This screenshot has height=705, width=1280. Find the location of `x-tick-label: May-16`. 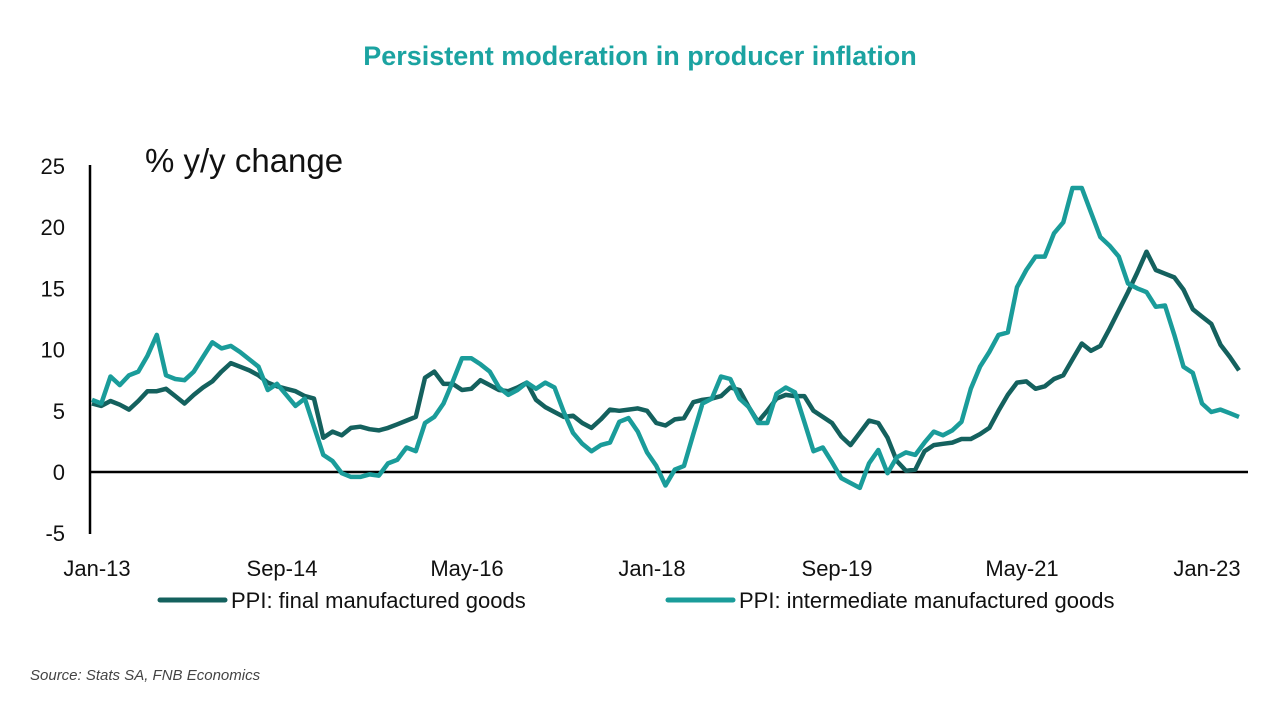

x-tick-label: May-16 is located at coordinates (466, 568).